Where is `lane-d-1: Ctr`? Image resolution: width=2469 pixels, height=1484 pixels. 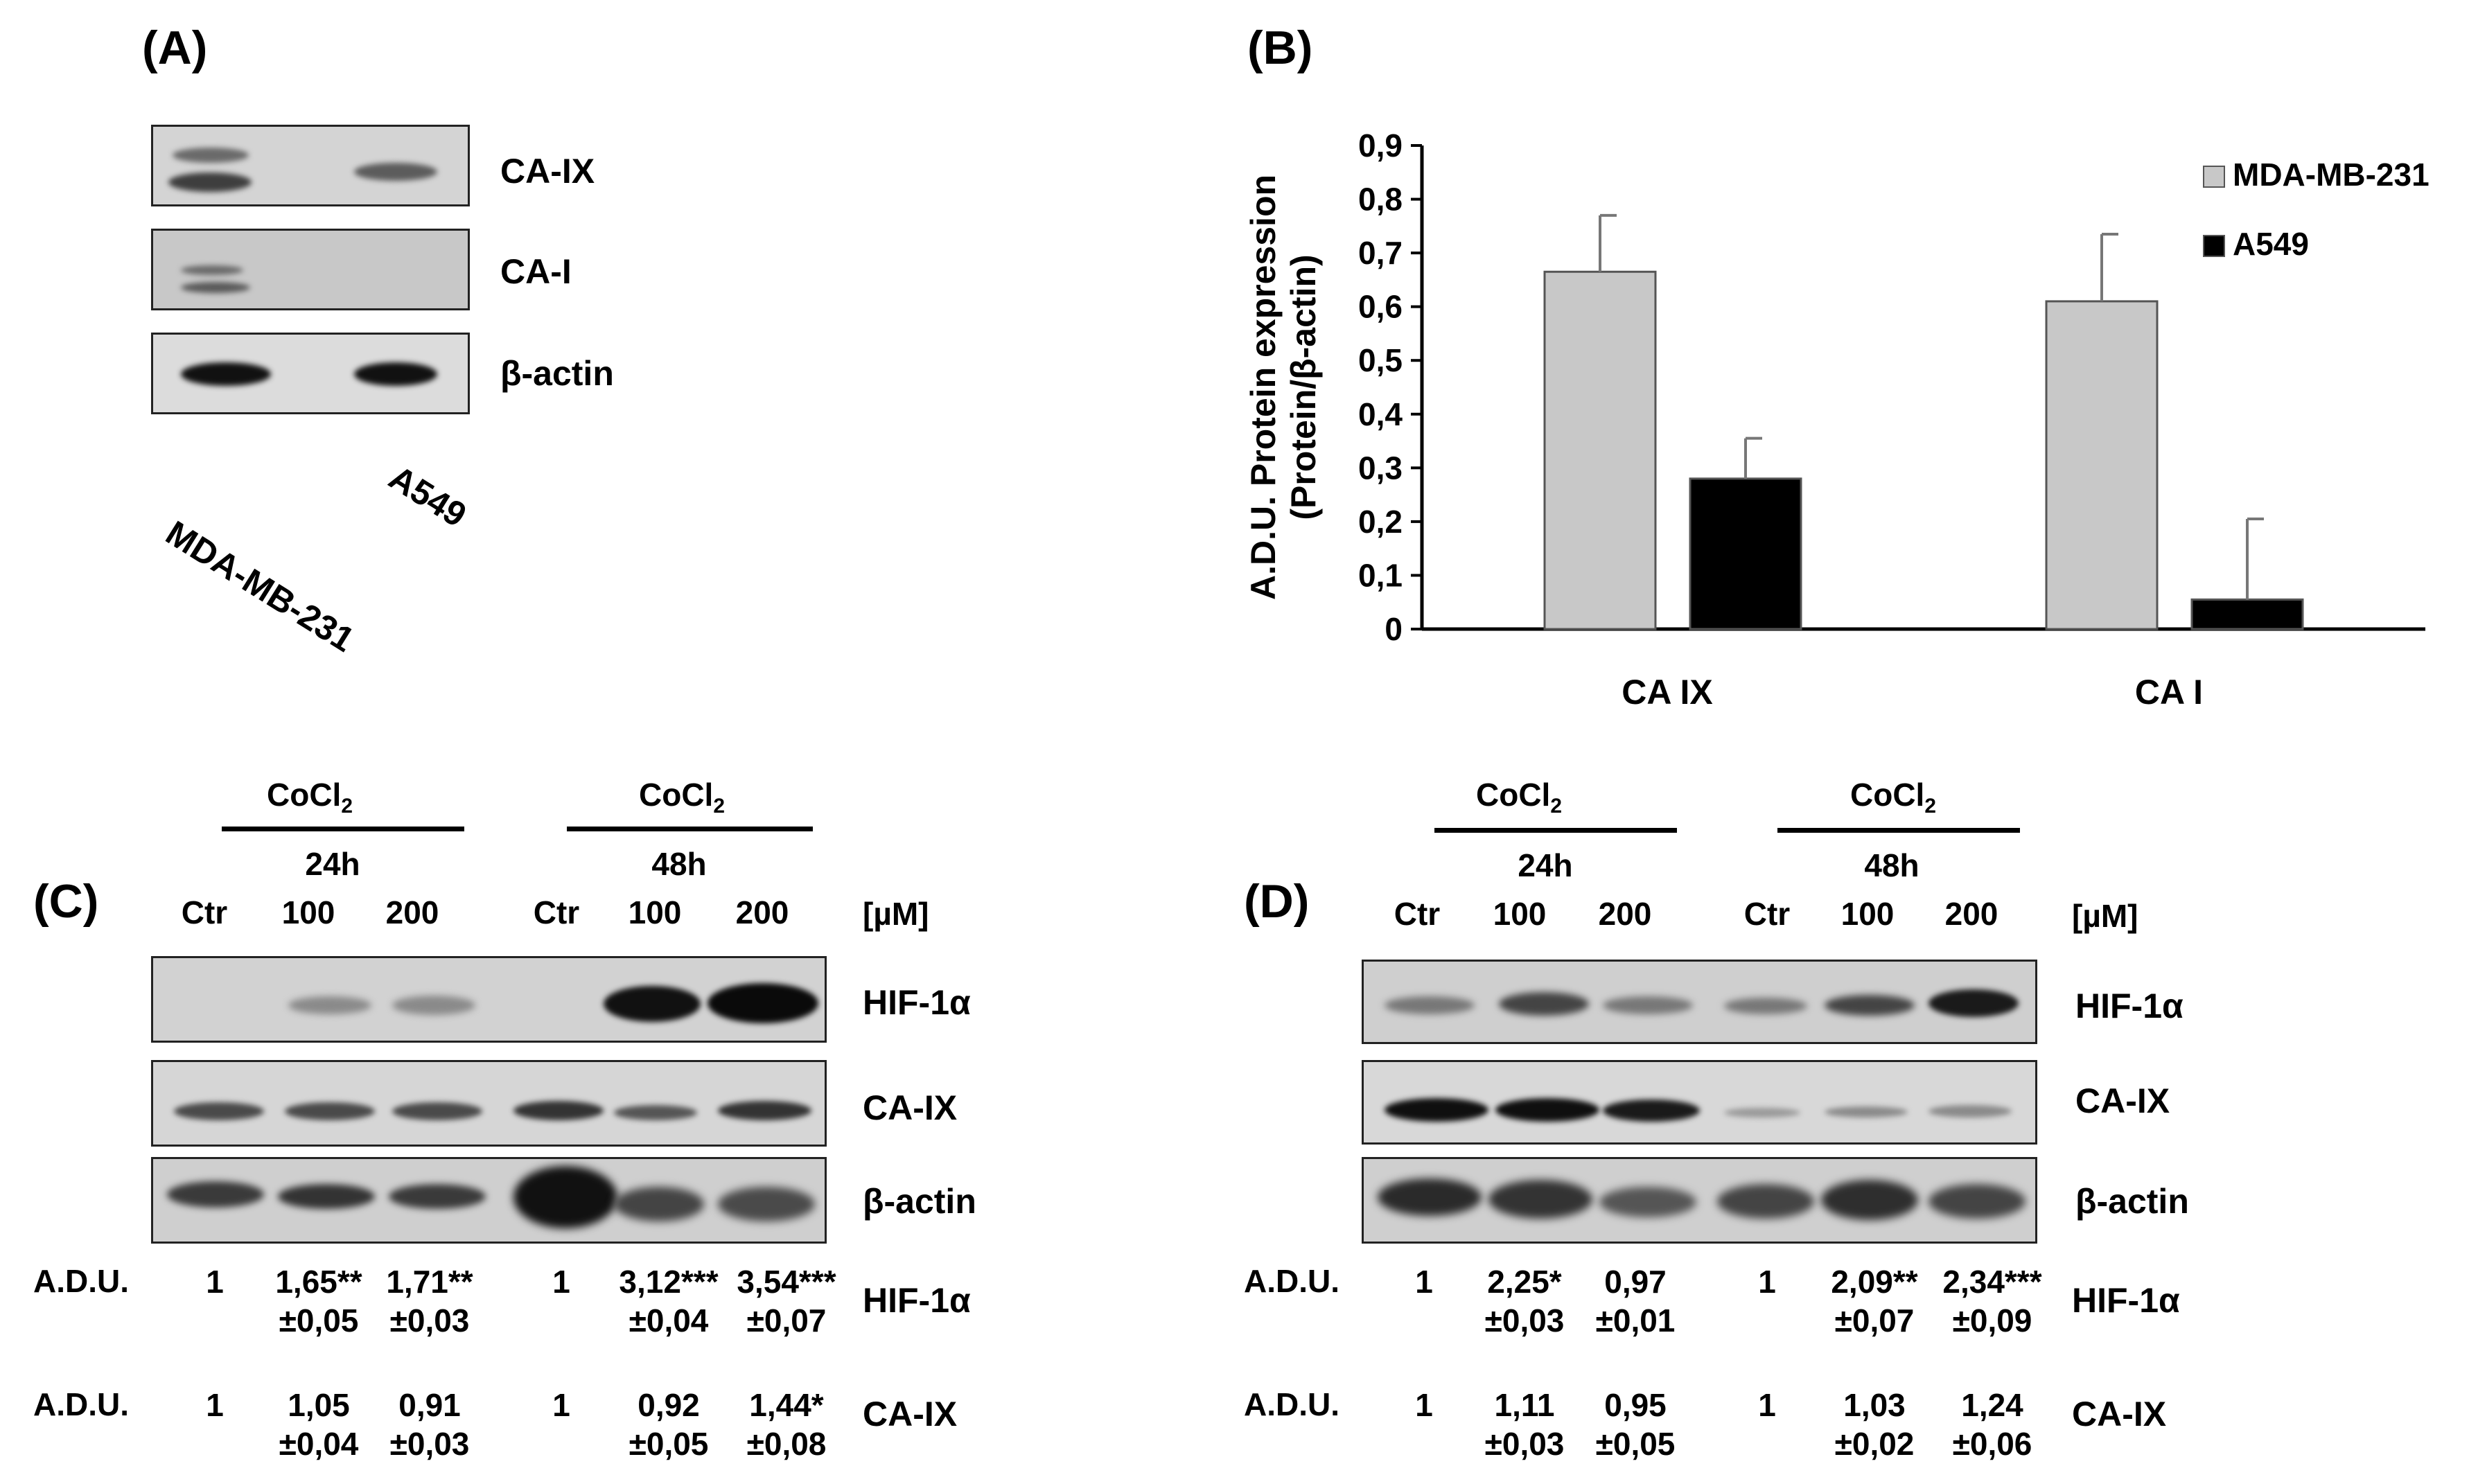 lane-d-1: Ctr is located at coordinates (1417, 914).